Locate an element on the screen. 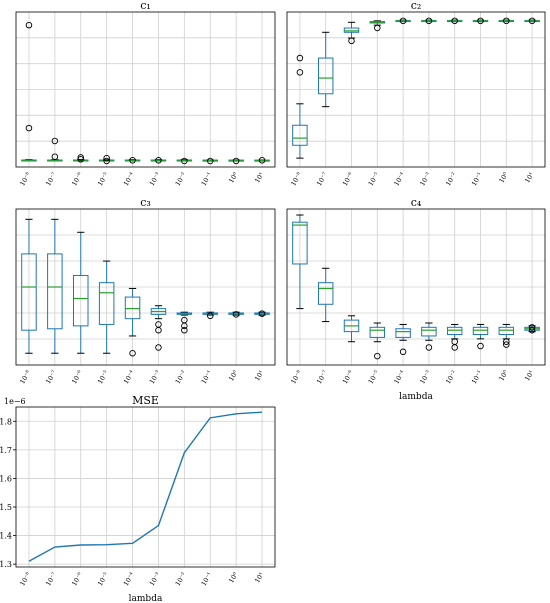 Image resolution: width=550 pixels, height=603 pixels. x-tick-label-3-2: 10⁻⁶ is located at coordinates (348, 377).